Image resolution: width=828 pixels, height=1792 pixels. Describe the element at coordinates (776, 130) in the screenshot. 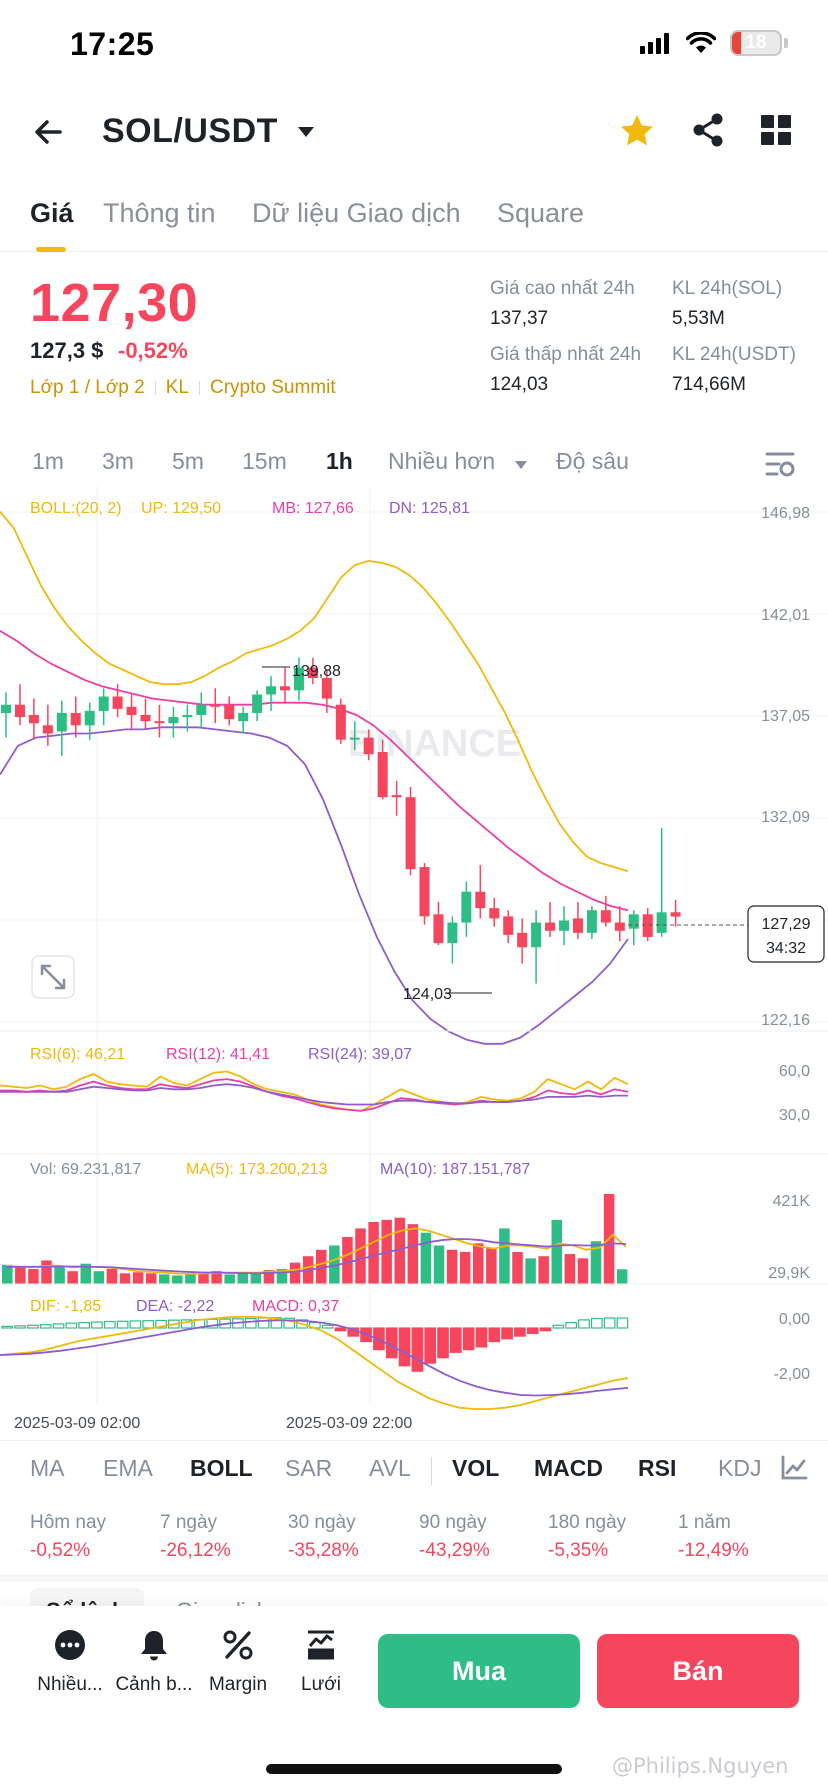

I see `grid-menu-icon` at that location.